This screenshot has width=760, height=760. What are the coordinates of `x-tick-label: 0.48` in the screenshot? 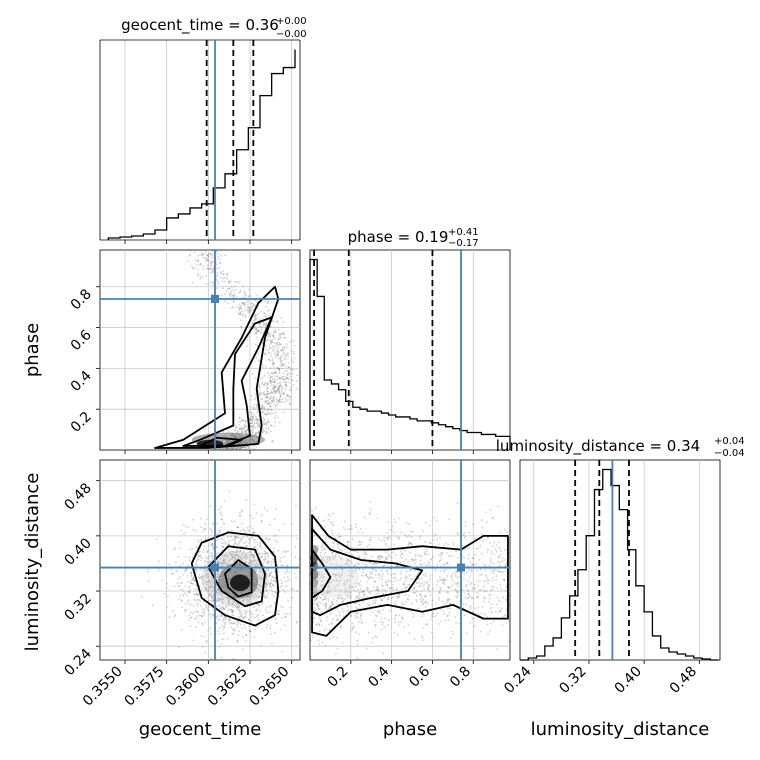 It's located at (683, 680).